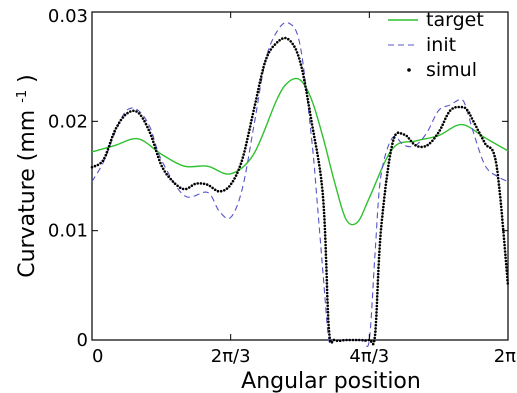 The image size is (517, 393). What do you see at coordinates (505, 356) in the screenshot?
I see `x-tick-label: 2π` at bounding box center [505, 356].